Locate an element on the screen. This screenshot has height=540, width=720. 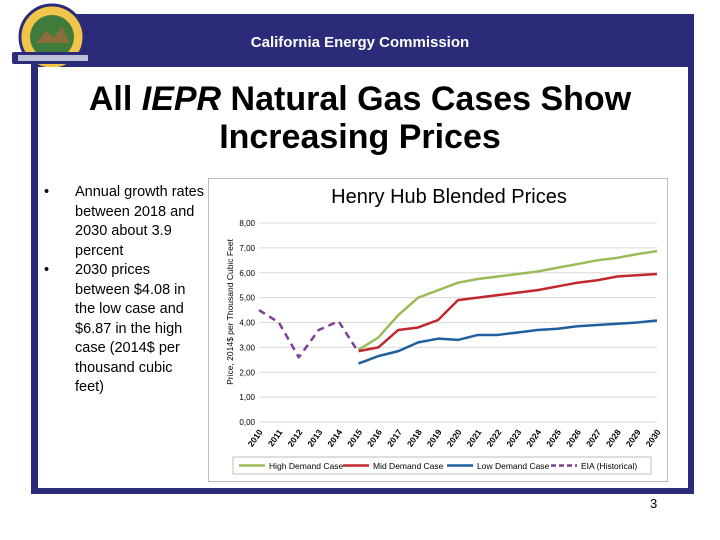
legend-box is located at coordinates (442, 465).